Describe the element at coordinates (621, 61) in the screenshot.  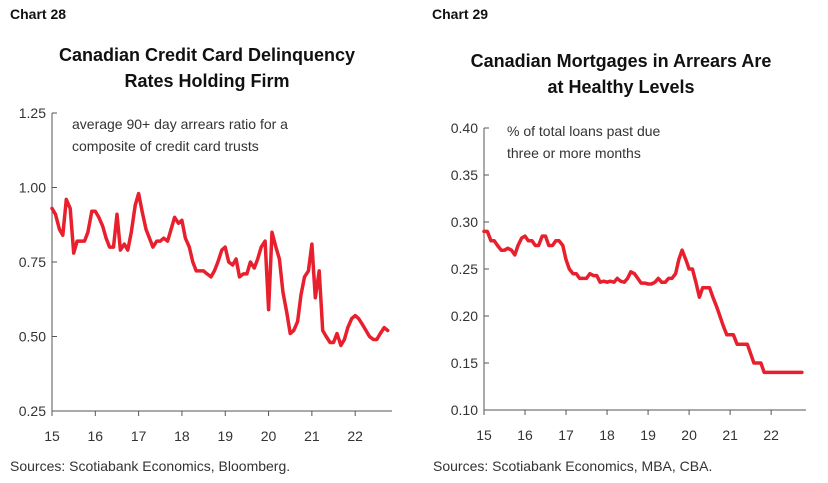
I see `chart-title-line-1: Canadian Mortgages in Arrears Are` at that location.